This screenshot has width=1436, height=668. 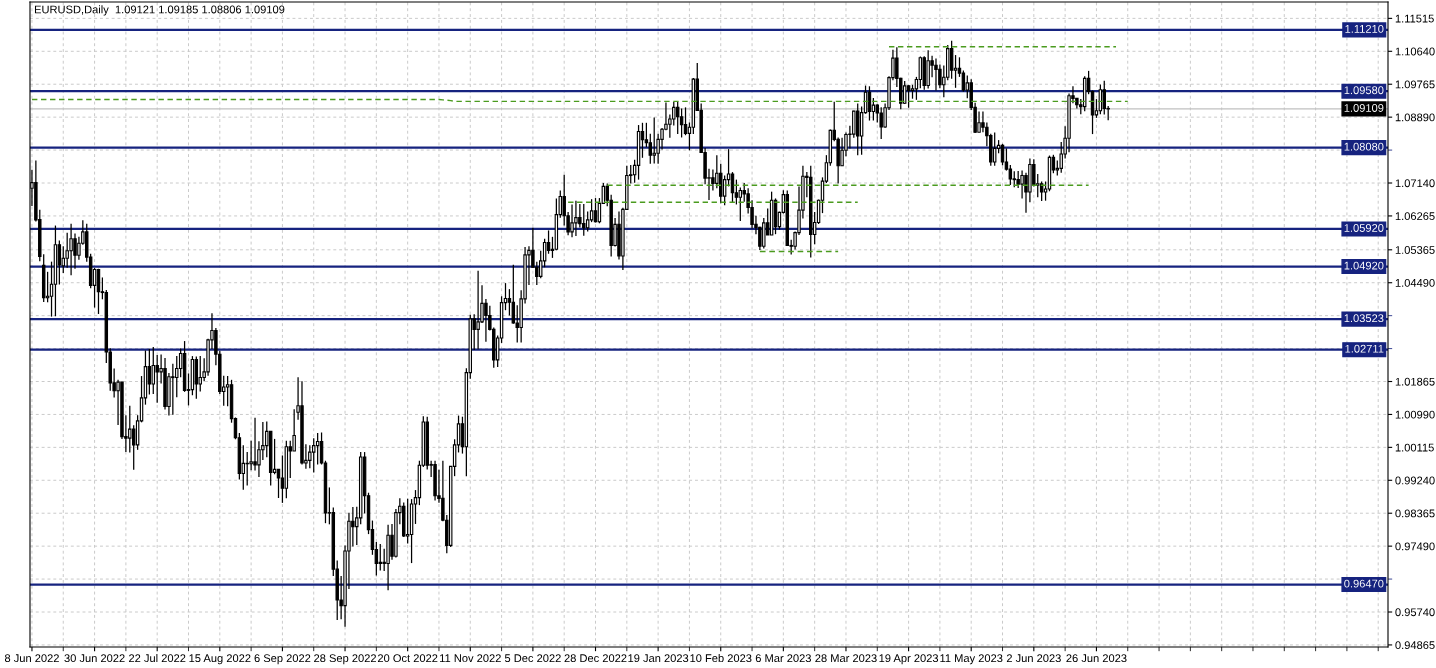 What do you see at coordinates (345, 659) in the screenshot?
I see `x-tick-label: 28 Sep 2022` at bounding box center [345, 659].